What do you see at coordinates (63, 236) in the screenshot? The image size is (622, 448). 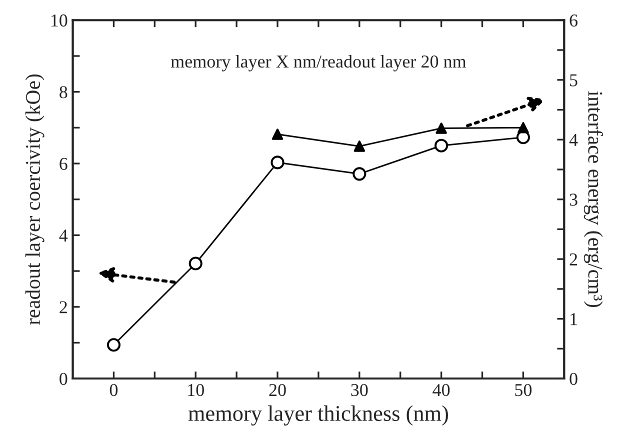 I see `y-tick-label: 4` at bounding box center [63, 236].